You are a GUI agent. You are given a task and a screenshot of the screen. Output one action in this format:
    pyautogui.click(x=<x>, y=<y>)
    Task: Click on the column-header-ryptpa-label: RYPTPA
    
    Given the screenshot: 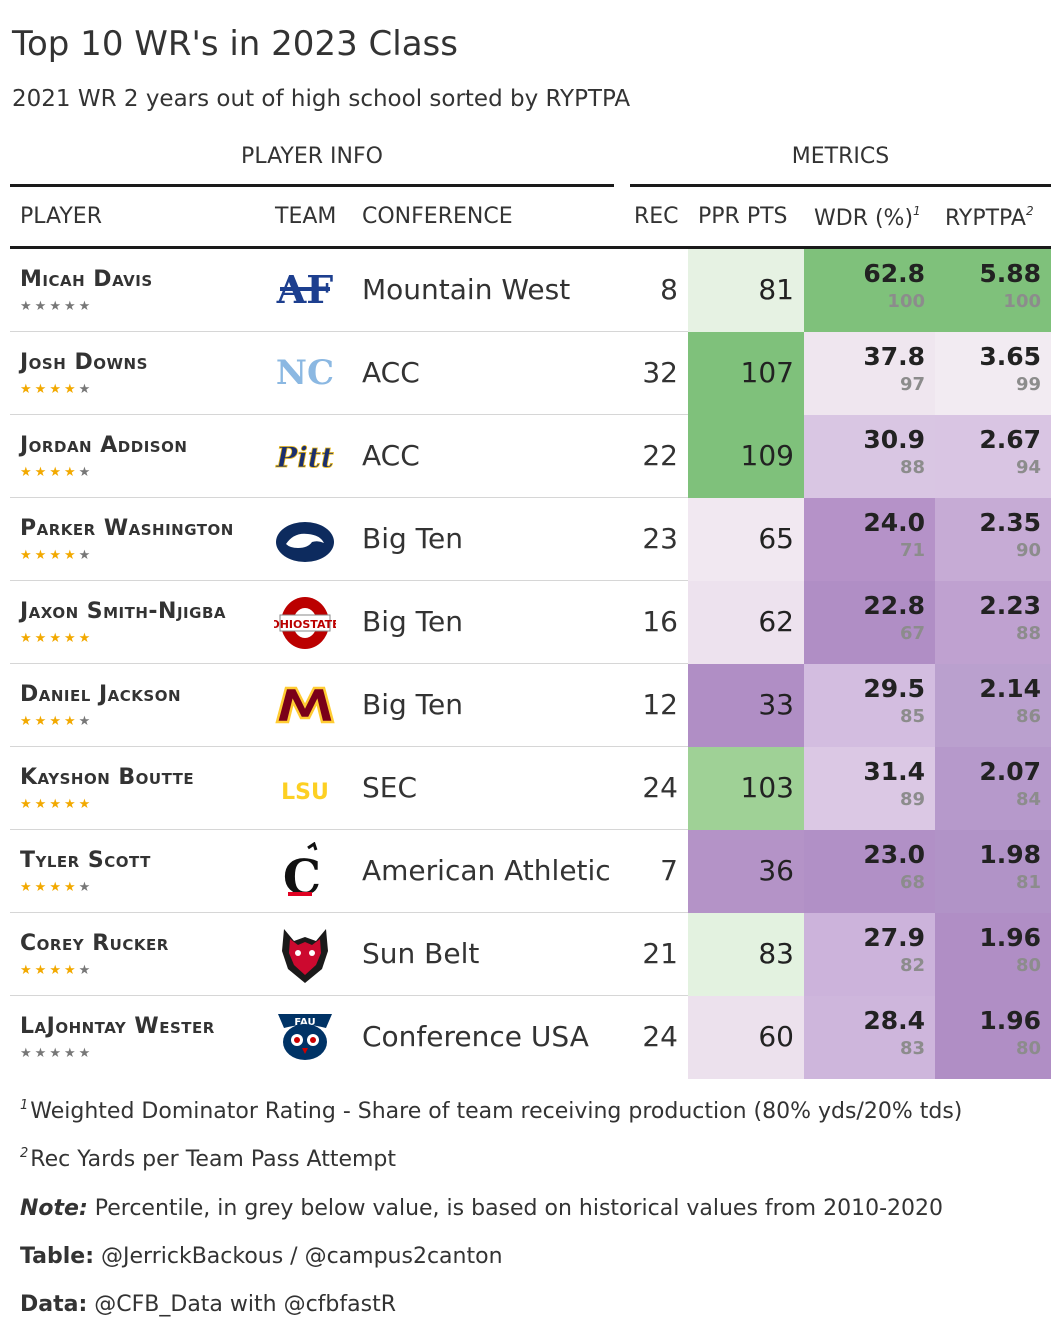 What is the action you would take?
    pyautogui.click(x=985, y=218)
    